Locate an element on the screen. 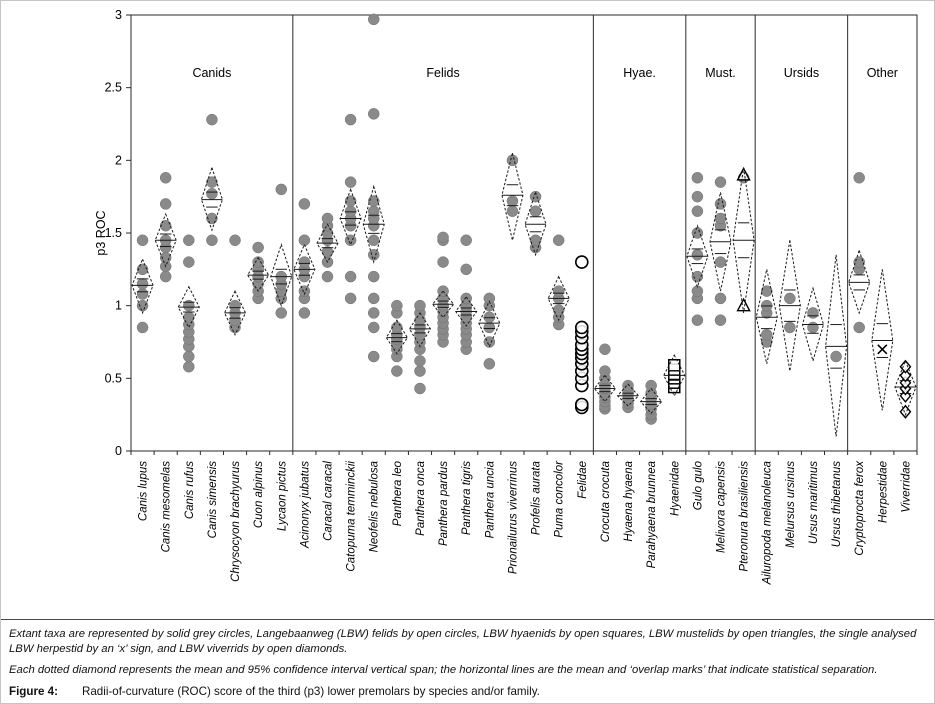 This screenshot has height=704, width=935. y-tick-label: 2 is located at coordinates (118, 160).